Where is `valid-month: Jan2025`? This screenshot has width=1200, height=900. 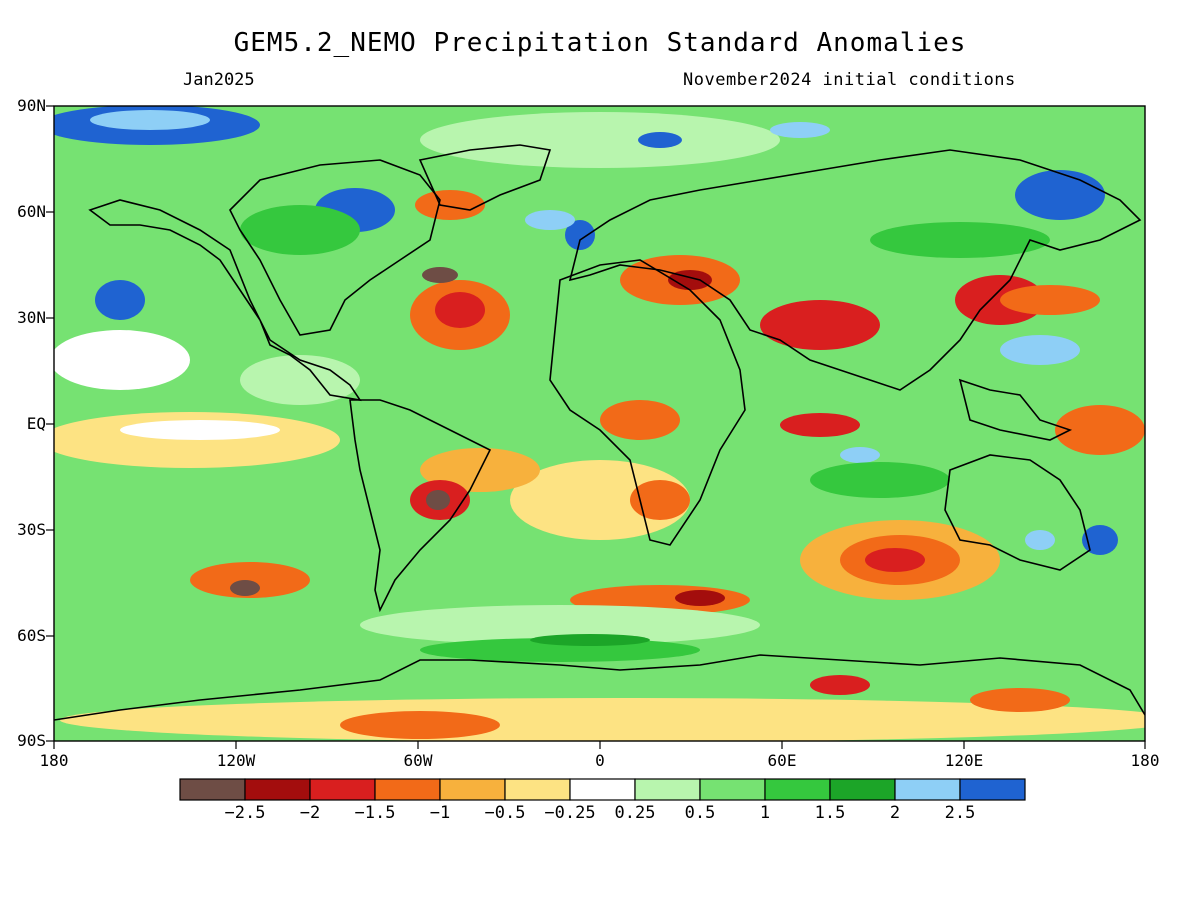
valid-month: Jan2025 is located at coordinates (219, 80).